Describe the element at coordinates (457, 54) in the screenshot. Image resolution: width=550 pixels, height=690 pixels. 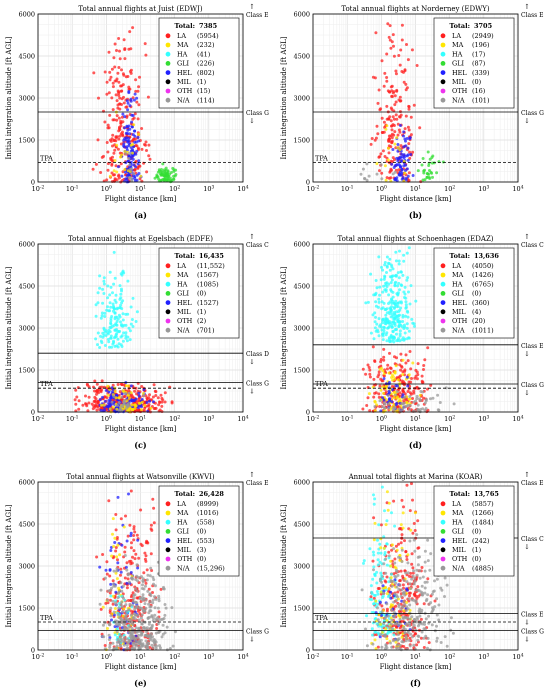
I see `legend-series-label: HA` at that location.